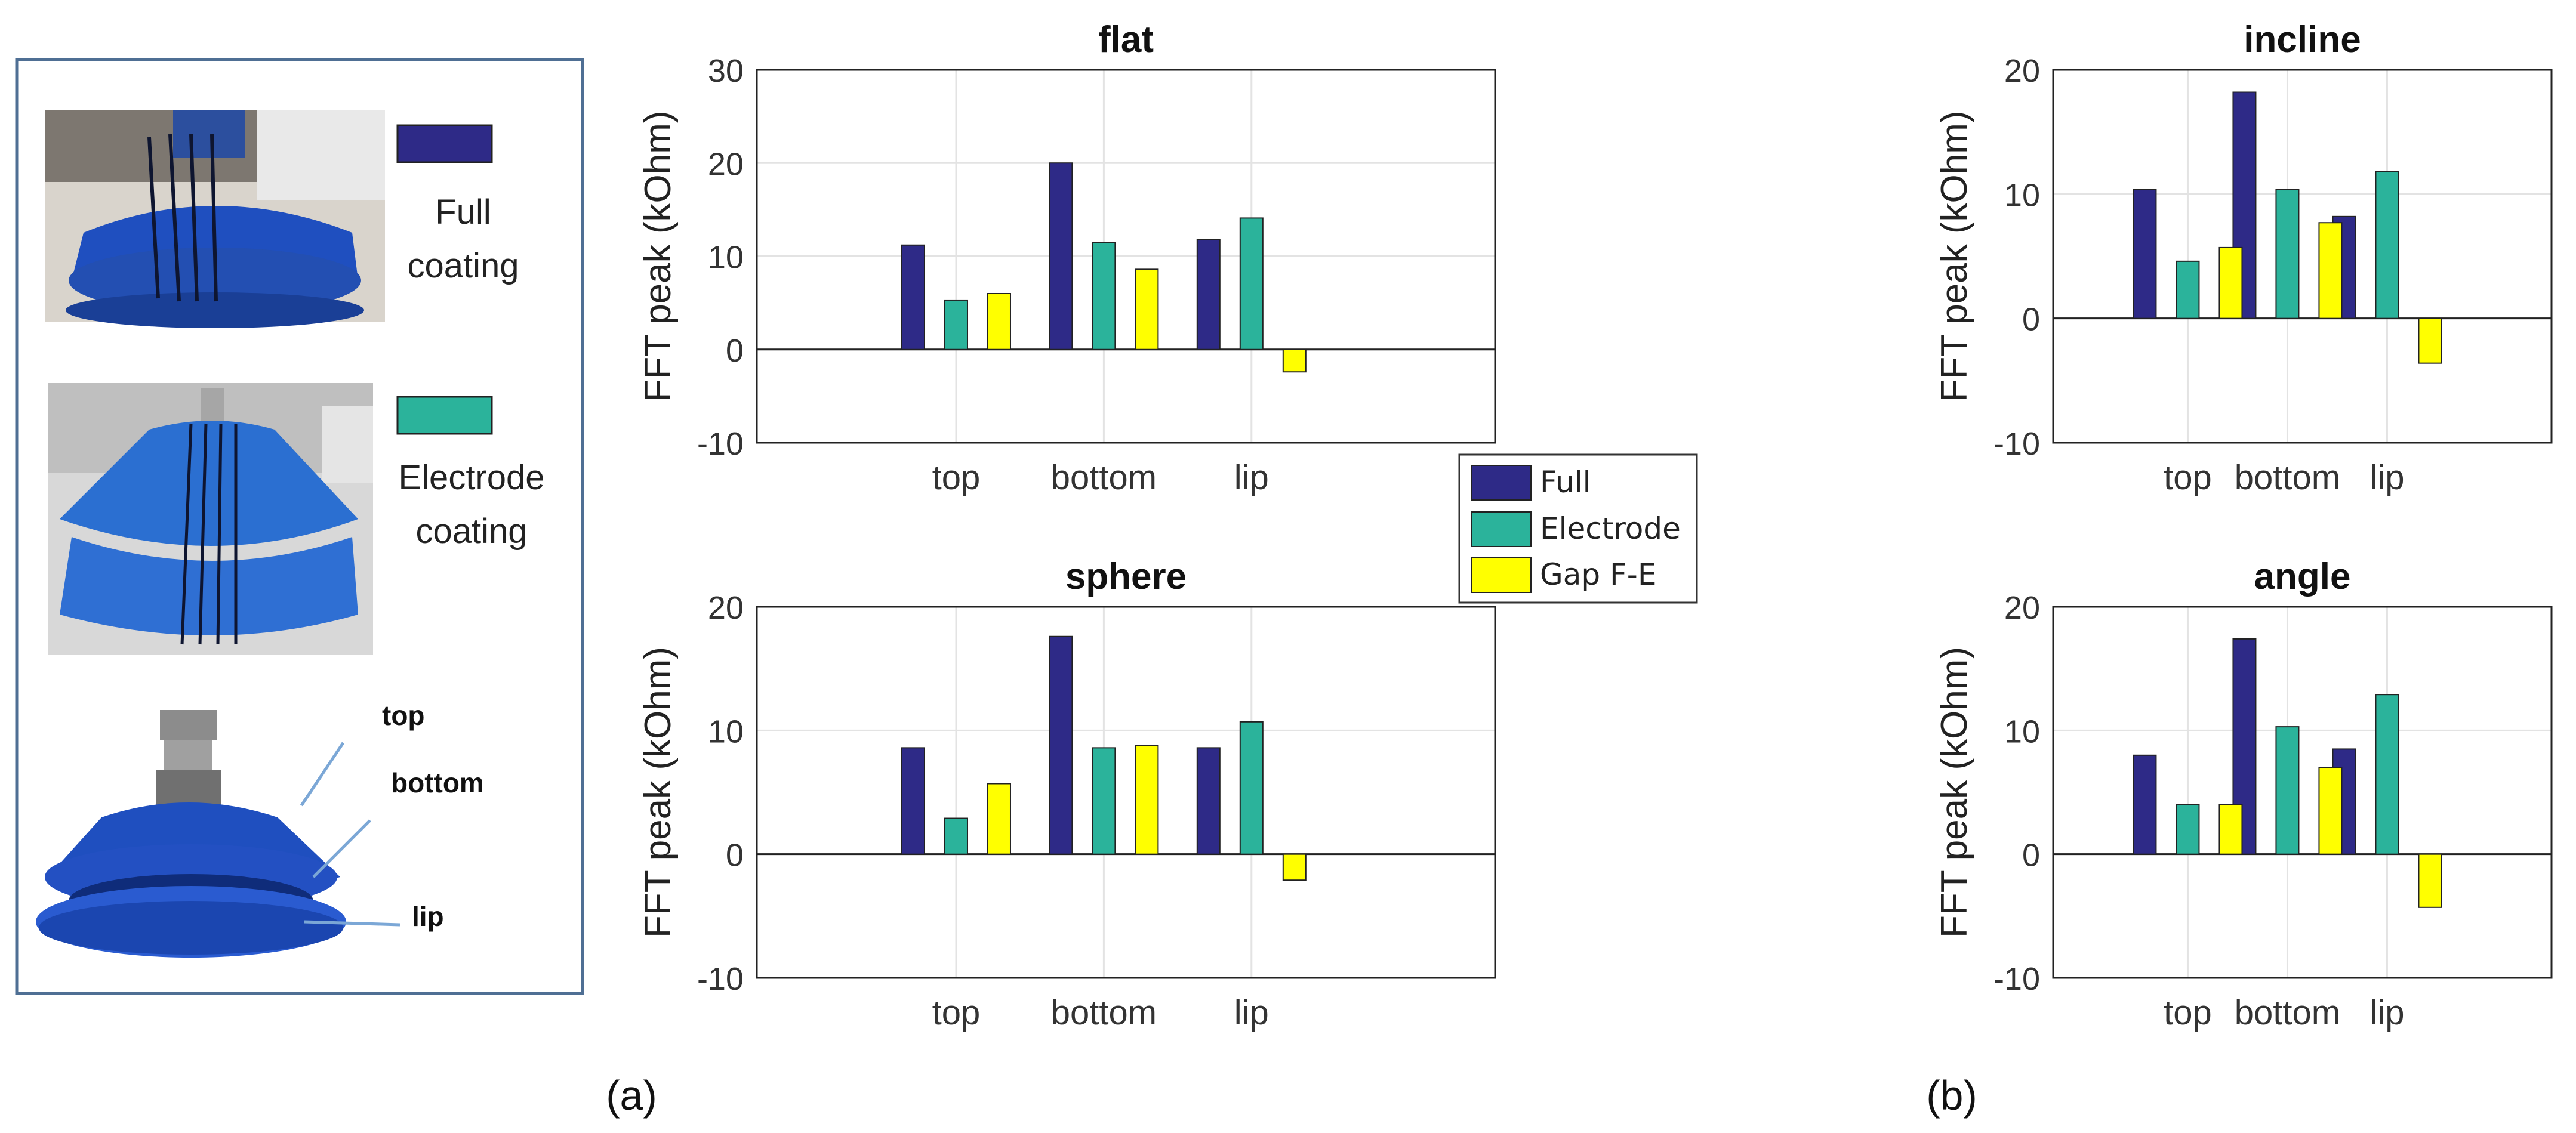  Describe the element at coordinates (2302, 39) in the screenshot. I see `chart-title: incline` at that location.